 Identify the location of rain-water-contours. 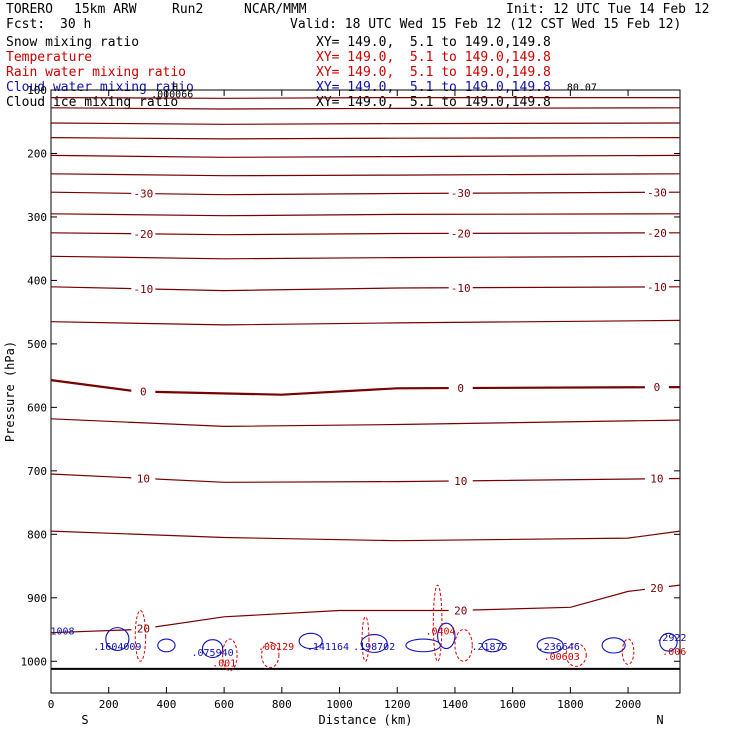
(384, 628).